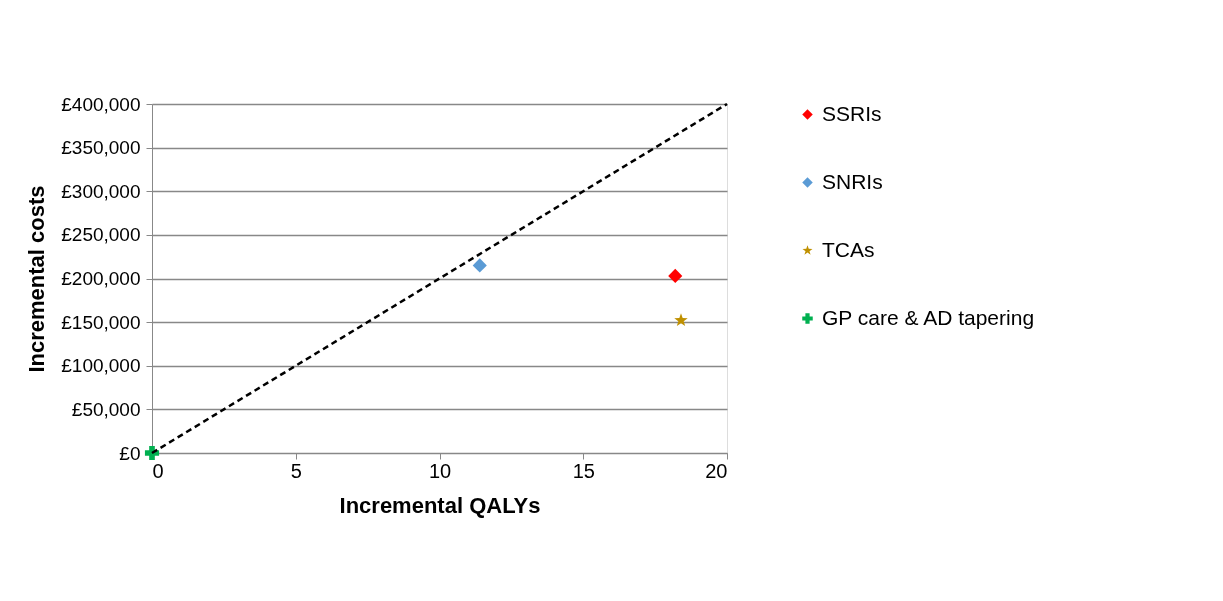  Describe the element at coordinates (106, 409) in the screenshot. I see `y-tick-label: £50,000` at that location.